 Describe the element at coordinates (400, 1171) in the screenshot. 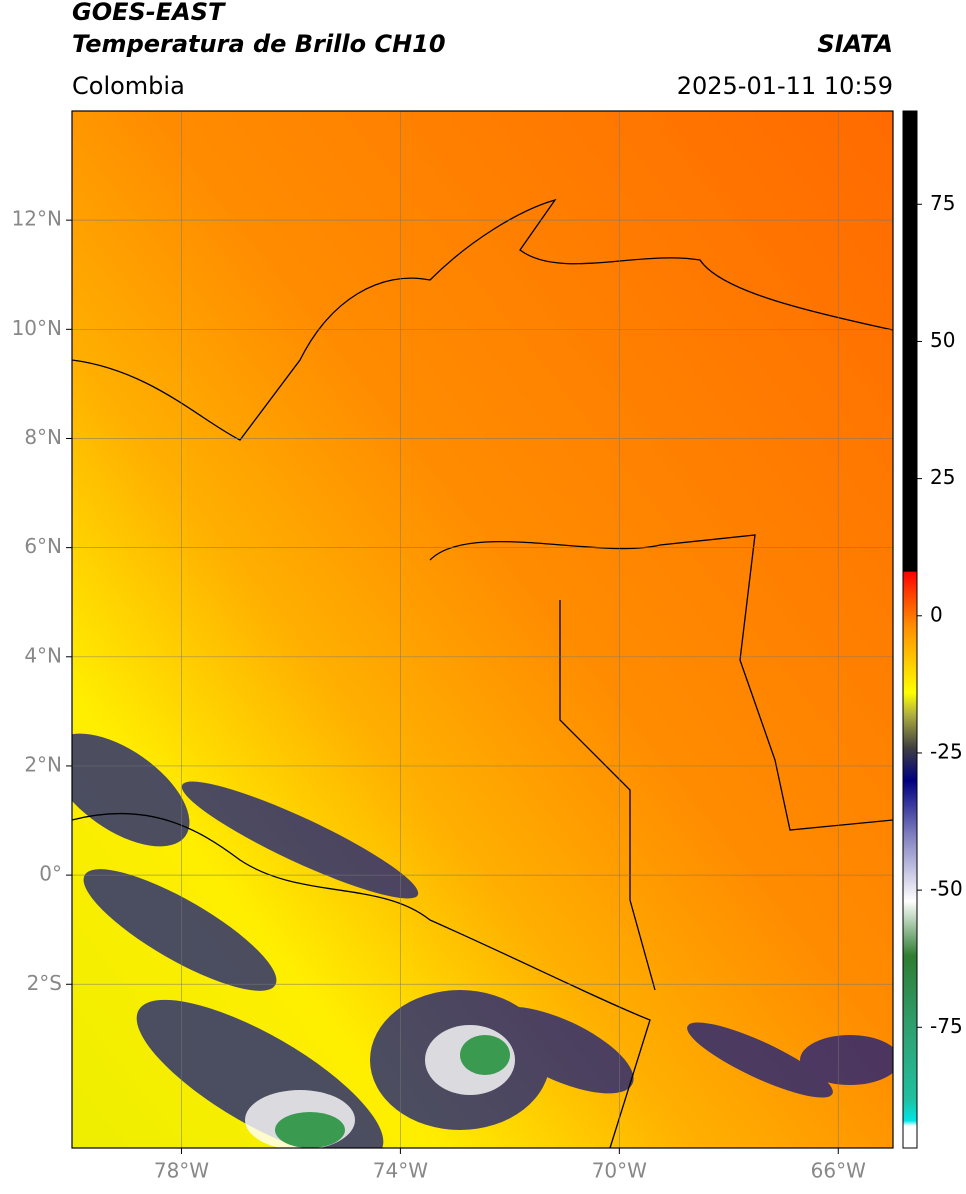

I see `x-tick-label: 74°W` at that location.